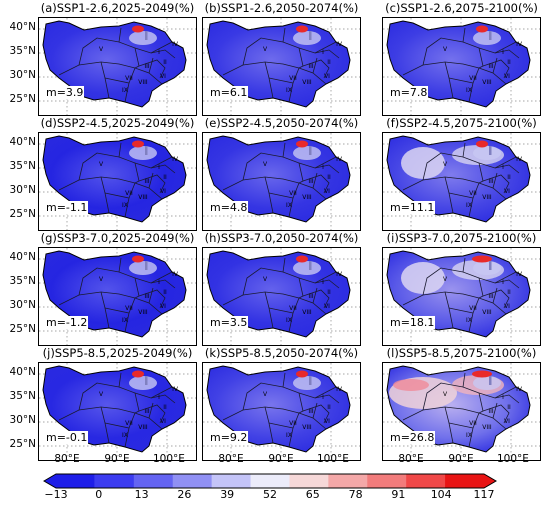 This screenshot has height=505, width=550. Describe the element at coordinates (461, 66) in the screenshot. I see `map-frame: I II III IV V VI VII VIII IX m=7.8` at that location.